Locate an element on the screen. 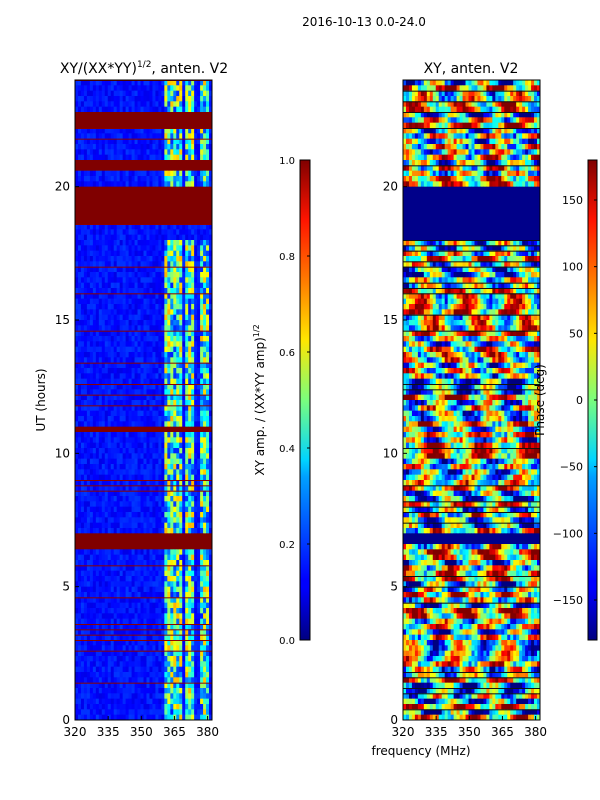 Image resolution: width=600 pixels, height=800 pixels. phase-colorbar-tick-label: −50 is located at coordinates (571, 467).